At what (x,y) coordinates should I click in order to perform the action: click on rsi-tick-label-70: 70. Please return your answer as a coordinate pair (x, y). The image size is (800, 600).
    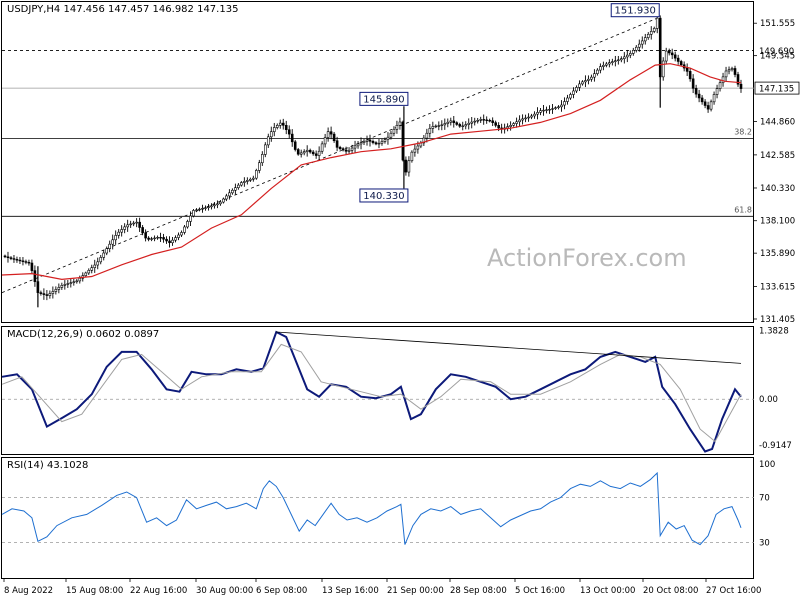
    Looking at the image, I should click on (764, 499).